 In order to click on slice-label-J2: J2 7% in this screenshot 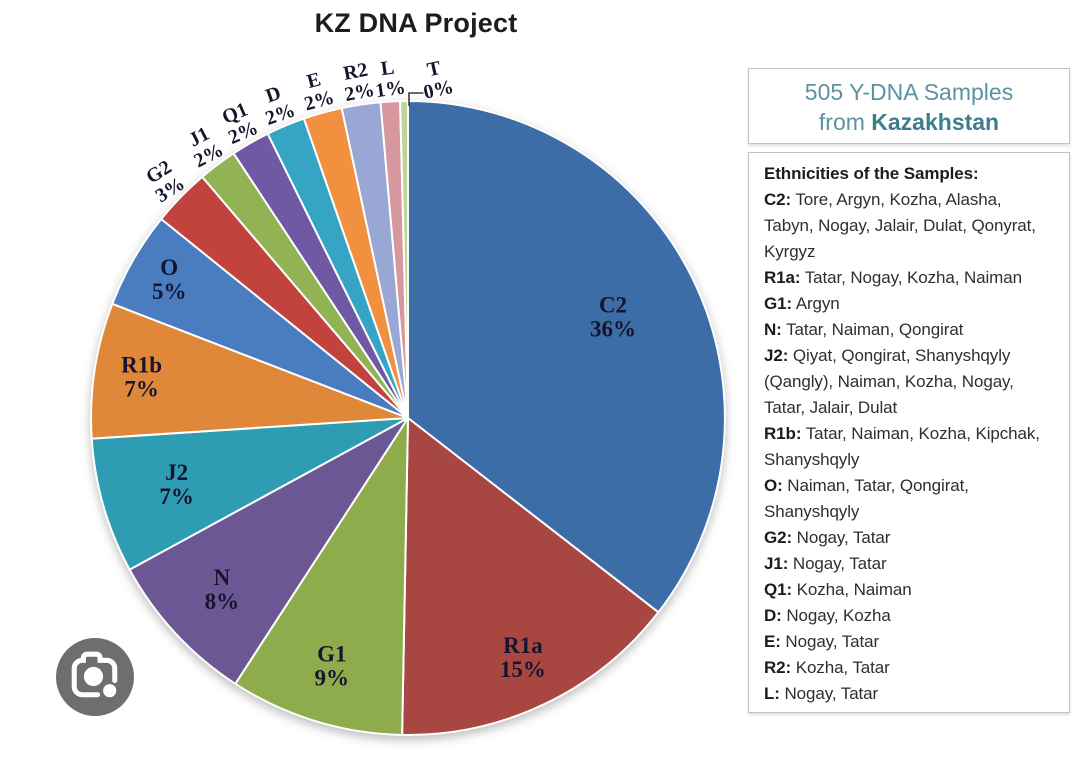, I will do `click(176, 484)`.